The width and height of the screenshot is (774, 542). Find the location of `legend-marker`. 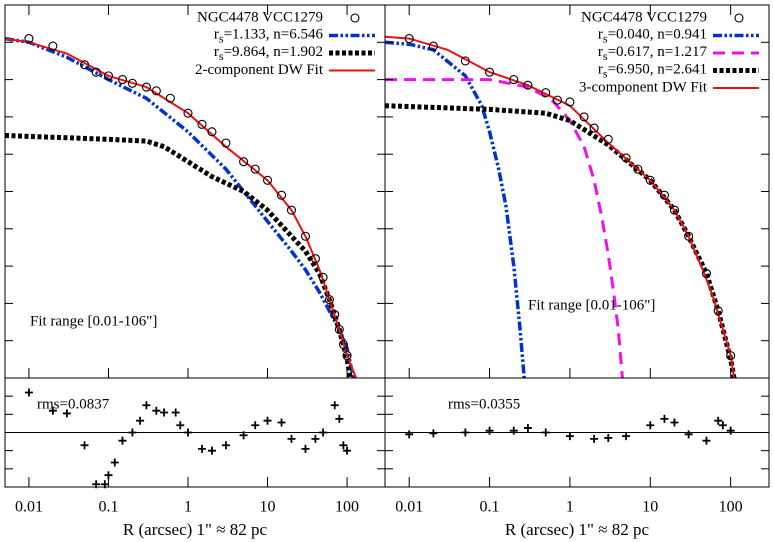

legend-marker is located at coordinates (355, 18).